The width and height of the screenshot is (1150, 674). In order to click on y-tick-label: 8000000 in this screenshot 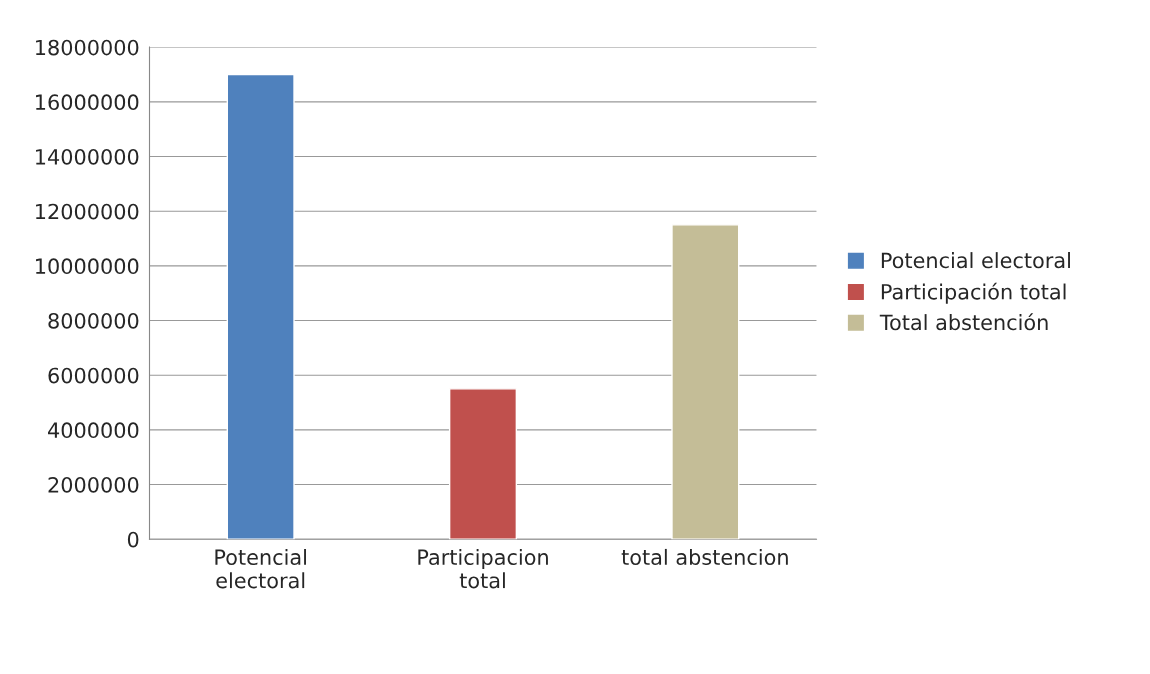, I will do `click(93, 320)`.